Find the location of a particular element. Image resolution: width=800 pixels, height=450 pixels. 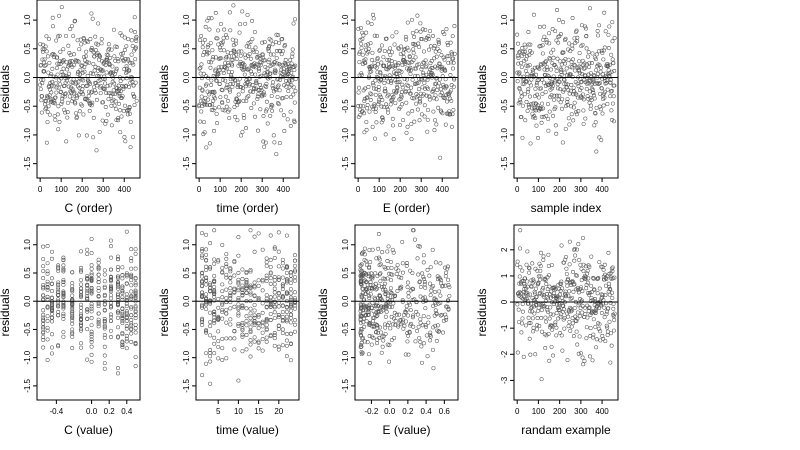

y-tick-label: -1.0 is located at coordinates (345, 134).